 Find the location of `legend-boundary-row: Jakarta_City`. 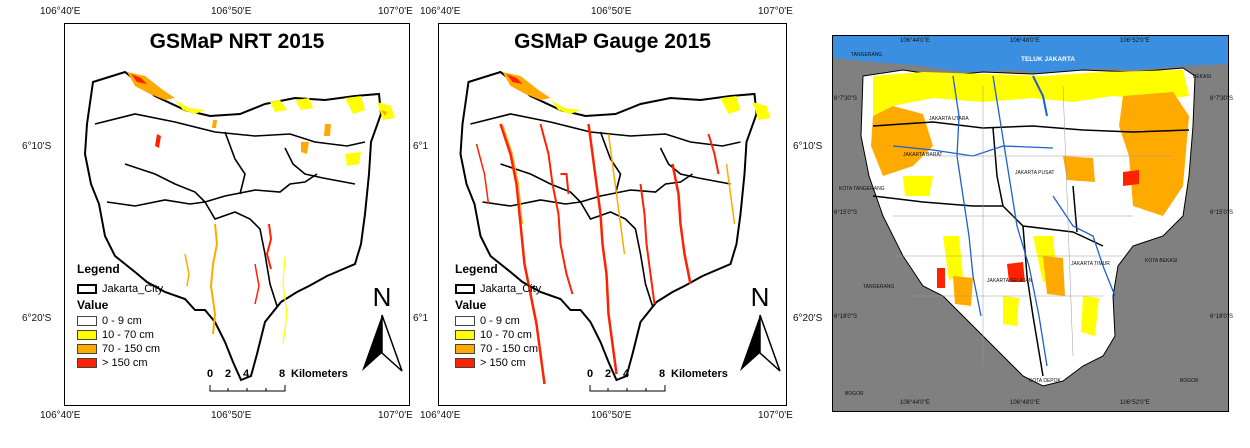

legend-boundary-row: Jakarta_City is located at coordinates (137, 288).